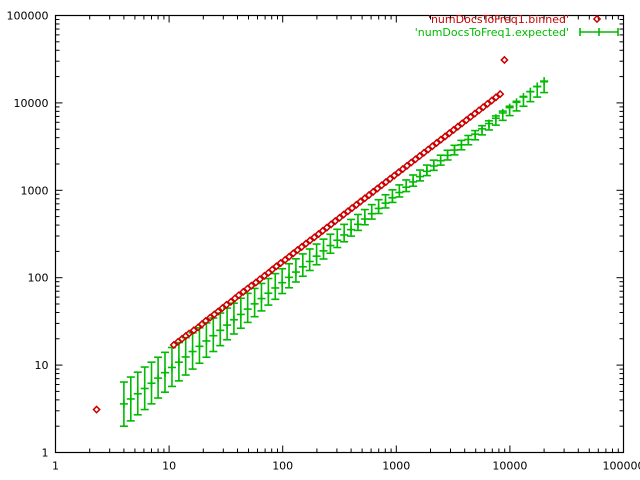 The width and height of the screenshot is (640, 480). What do you see at coordinates (169, 466) in the screenshot?
I see `x-tick-label: 10` at bounding box center [169, 466].